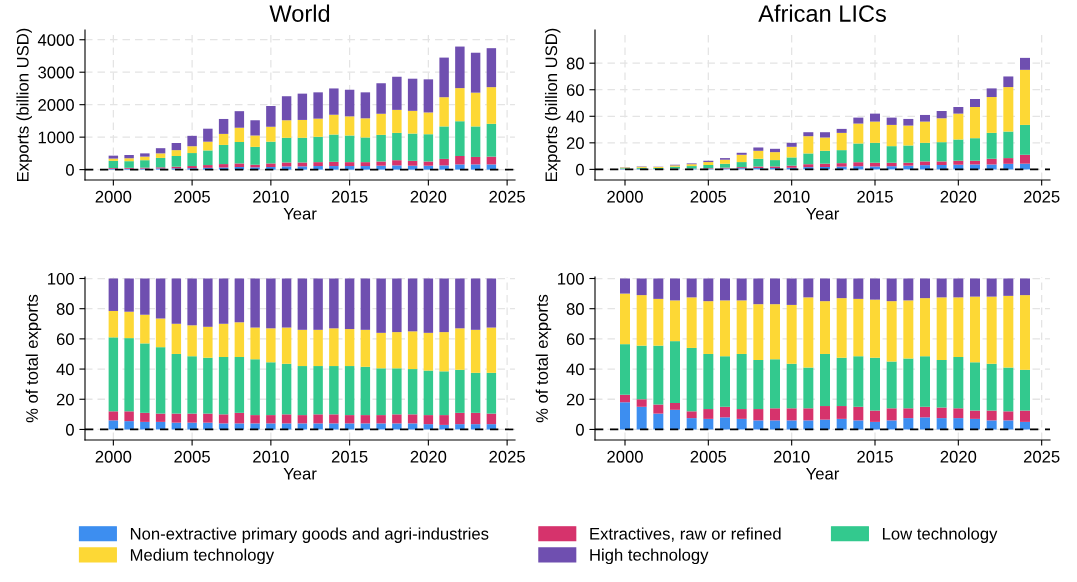  Describe the element at coordinates (55, 40) in the screenshot. I see `y-tick-label: 4000` at that location.